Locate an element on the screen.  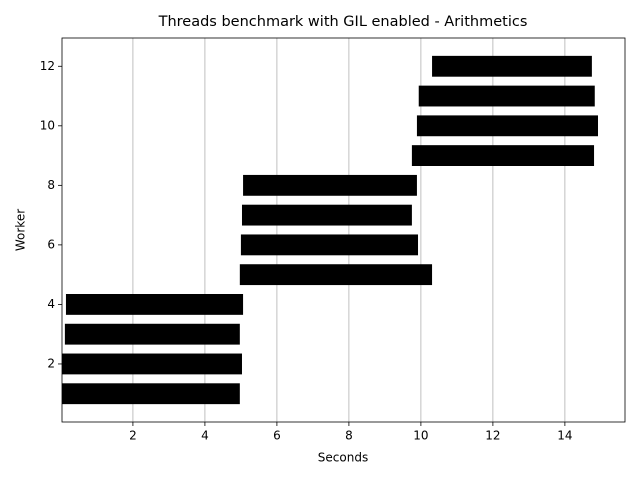
x-tick-label: 8 is located at coordinates (349, 436).